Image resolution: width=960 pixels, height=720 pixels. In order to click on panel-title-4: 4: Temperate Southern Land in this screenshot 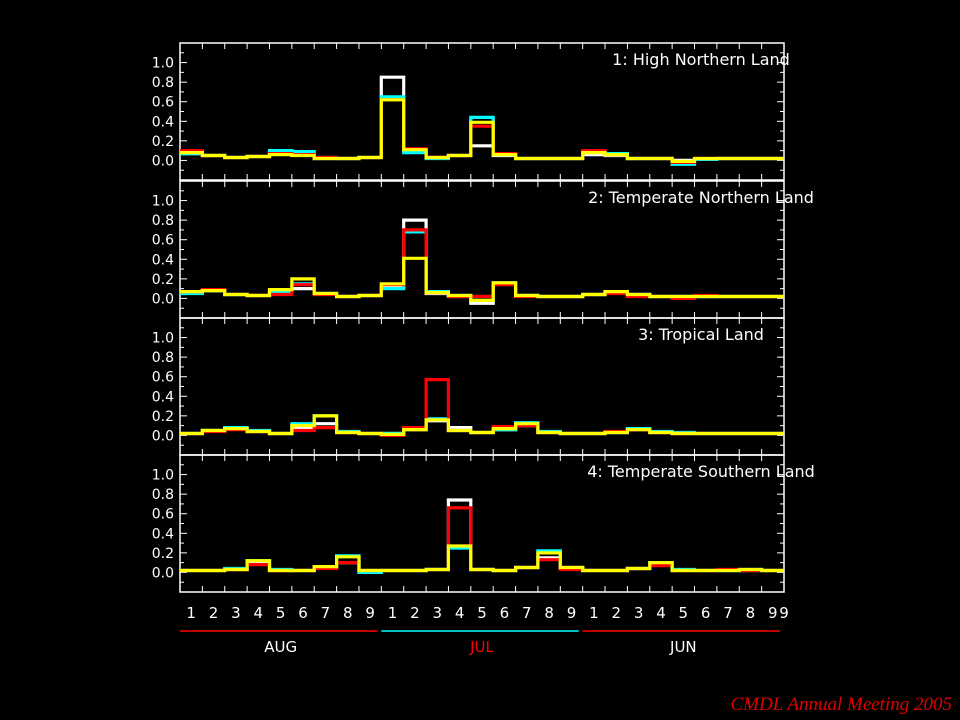, I will do `click(701, 471)`.